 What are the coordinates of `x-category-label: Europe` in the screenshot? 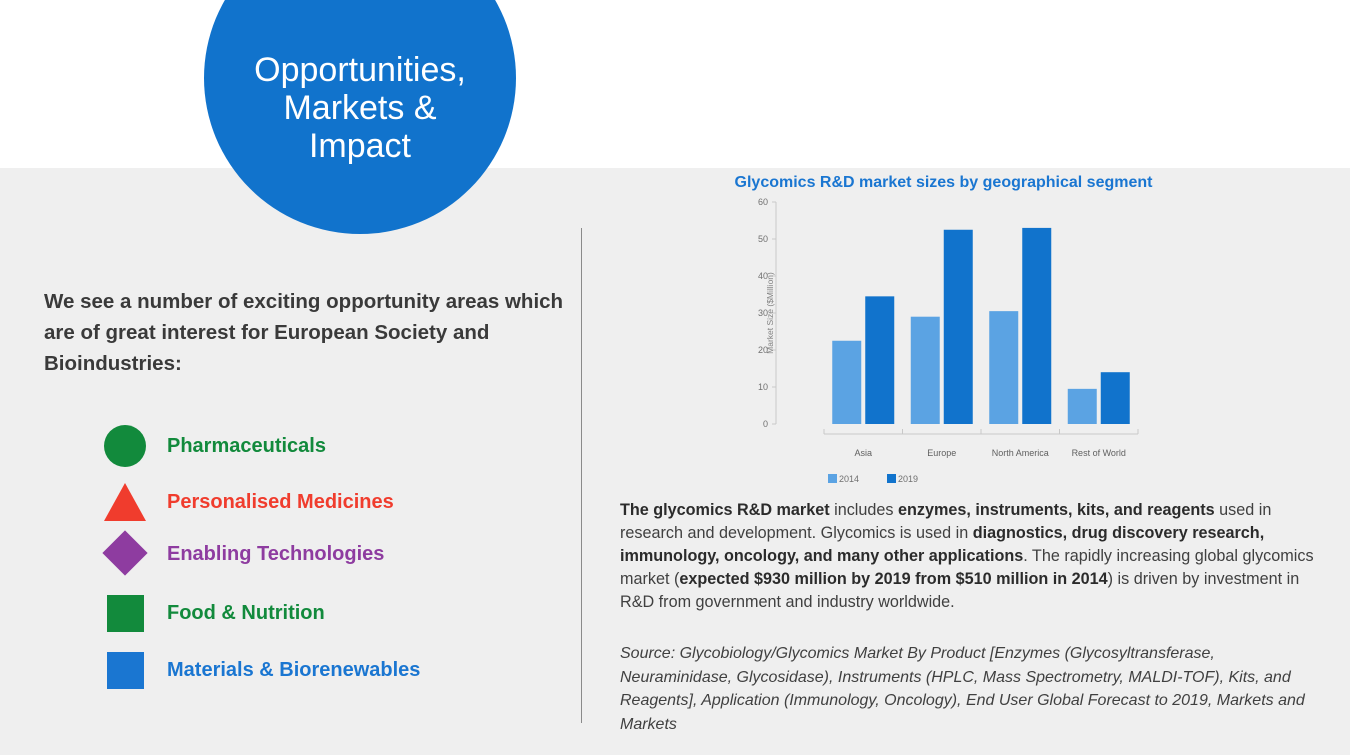 It's located at (941, 453).